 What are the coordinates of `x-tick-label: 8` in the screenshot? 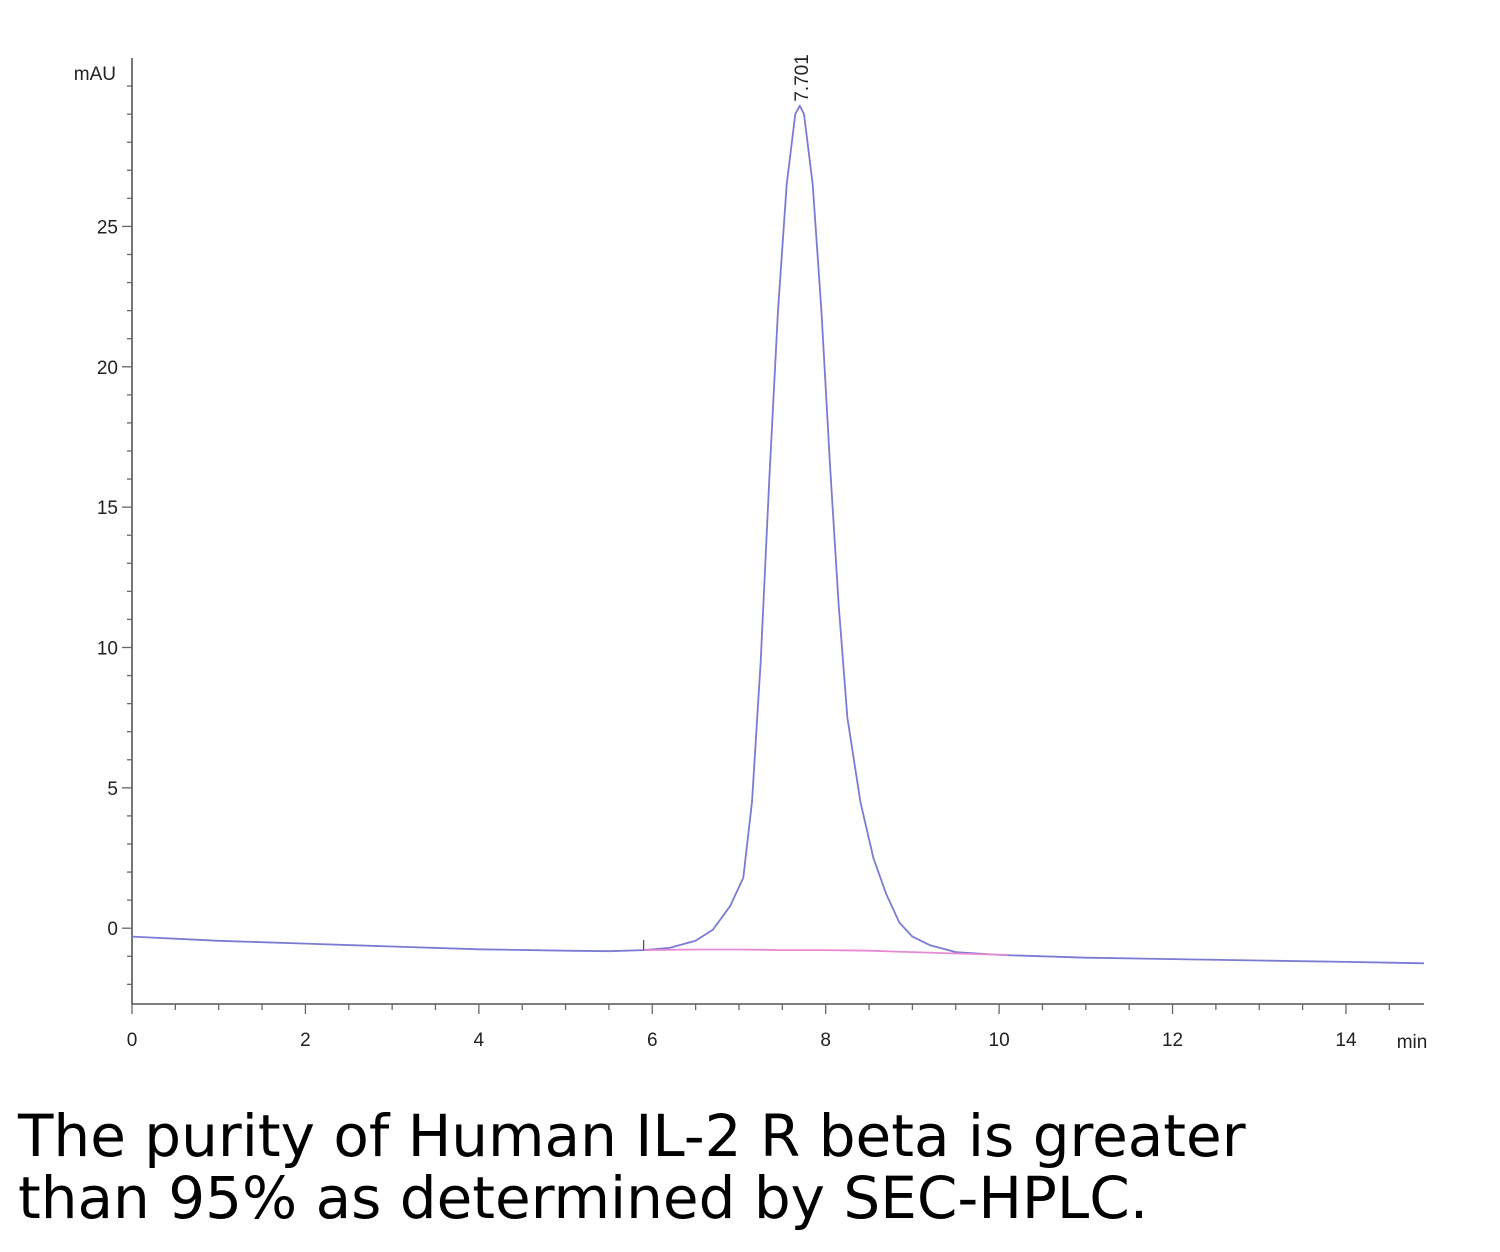 It's located at (825, 1040).